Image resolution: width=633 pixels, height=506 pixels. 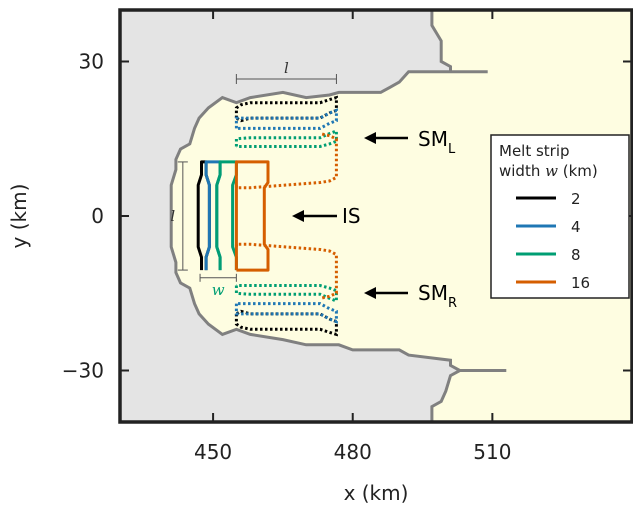 What do you see at coordinates (19, 216) in the screenshot?
I see `y-axis-label: y (km)` at bounding box center [19, 216].